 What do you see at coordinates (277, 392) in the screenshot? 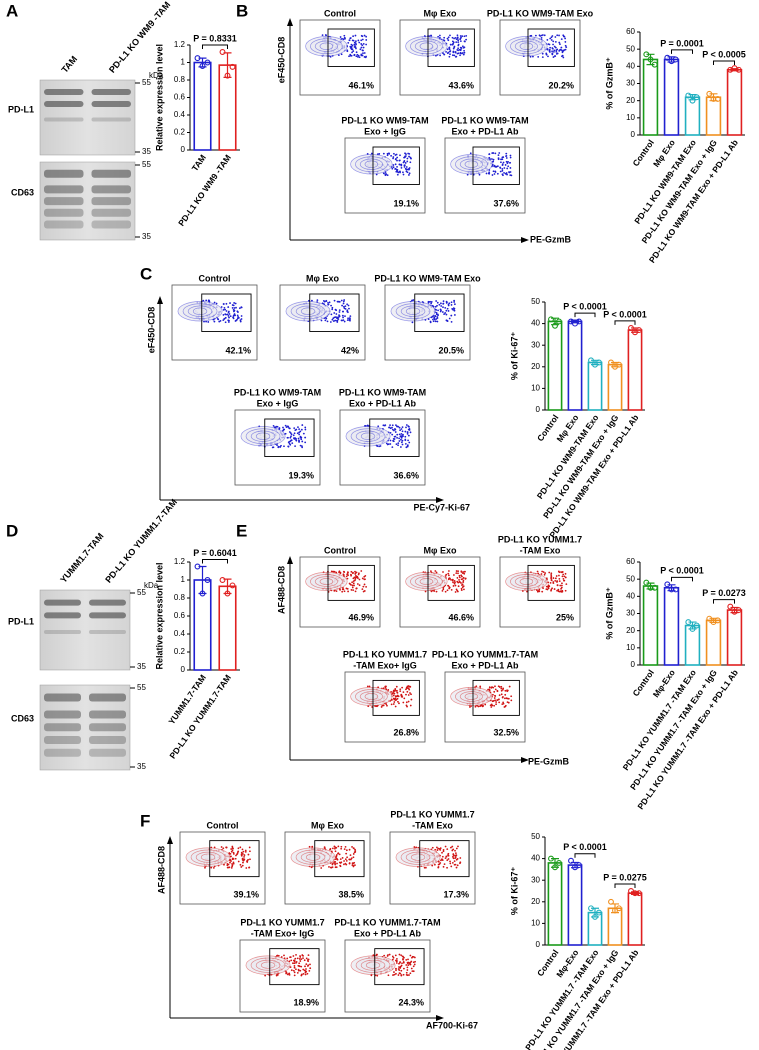
I see `flow-title: PD-L1 KO WM9-TAM` at bounding box center [277, 392].